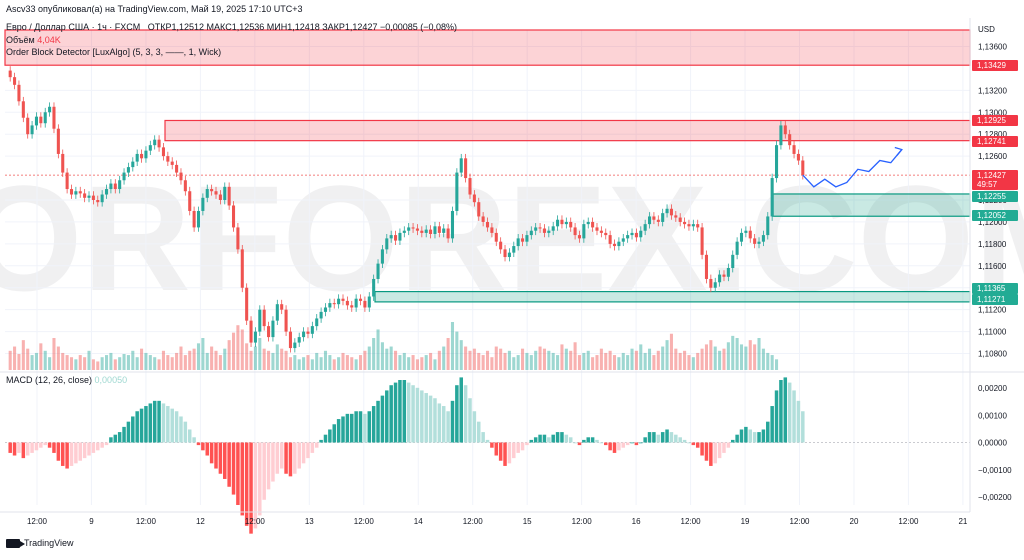 Image resolution: width=1024 pixels, height=560 pixels. I want to click on volume-legend: Объём 4,04K, so click(33, 40).